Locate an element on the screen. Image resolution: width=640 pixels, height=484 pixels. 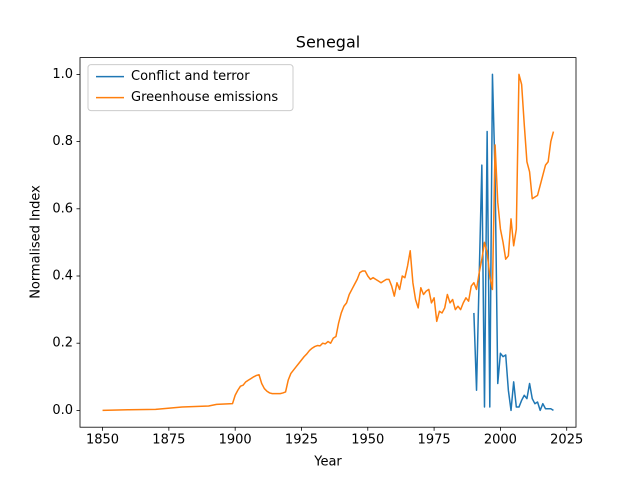
legend: Conflict and terror Greenhouse emissions is located at coordinates (190, 88).